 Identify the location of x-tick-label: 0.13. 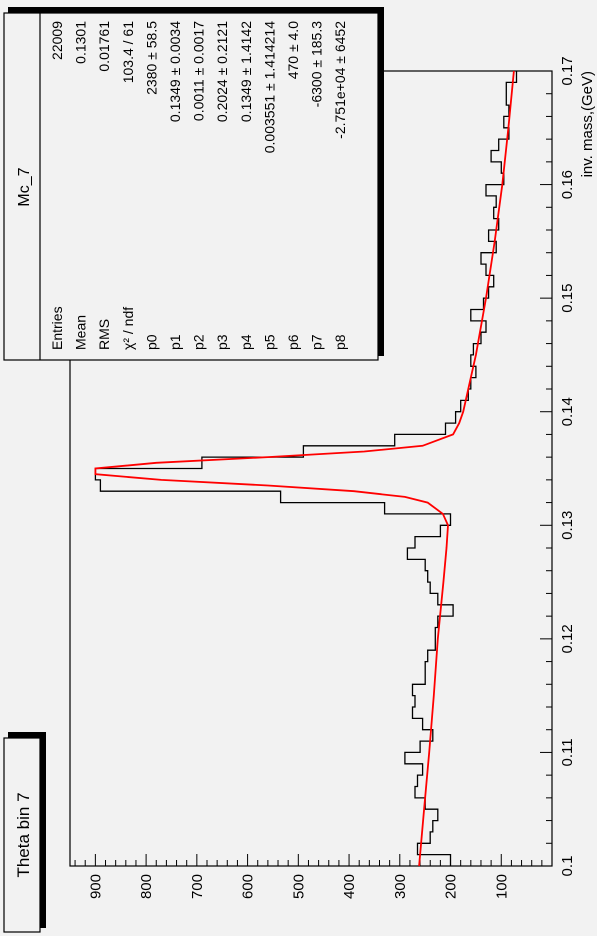
(567, 525).